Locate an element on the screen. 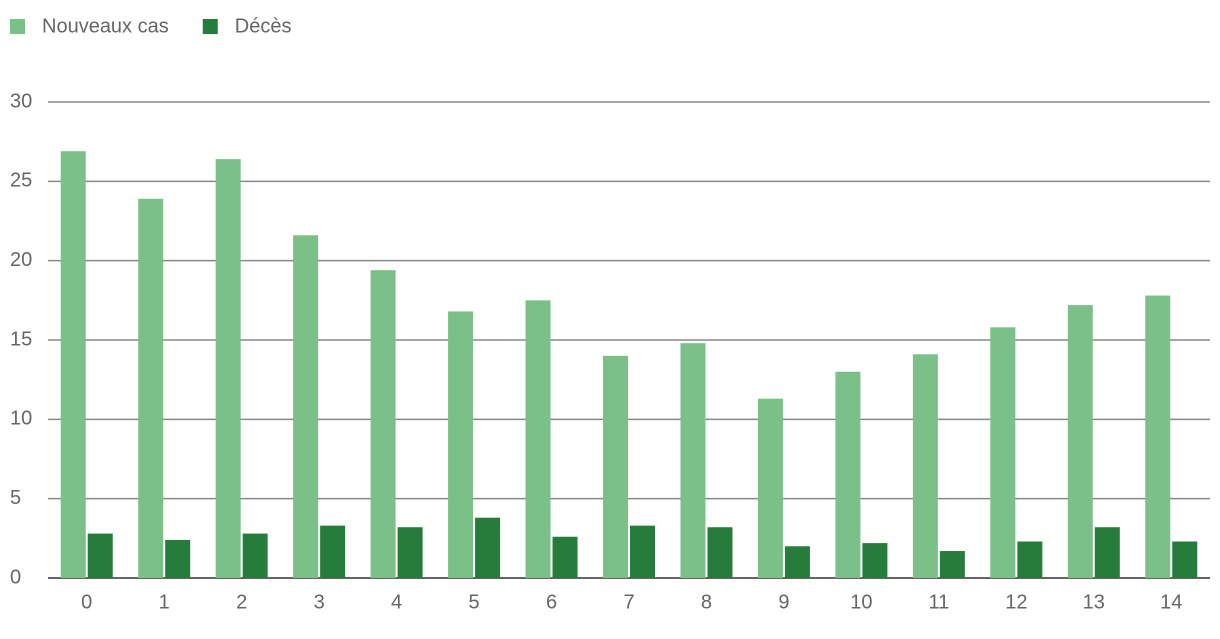 The image size is (1220, 639). y-tick-label: 20 is located at coordinates (21, 260).